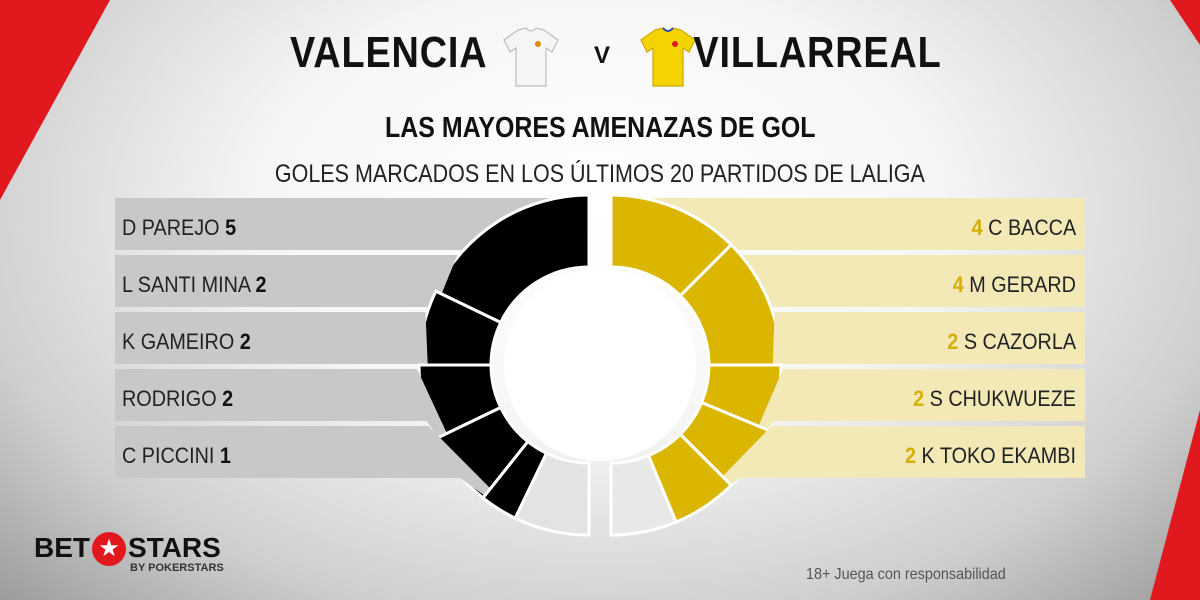 The image size is (1200, 600). What do you see at coordinates (906, 574) in the screenshot?
I see `responsible-gambling-note: 18+ Juega con responsabilidad` at bounding box center [906, 574].